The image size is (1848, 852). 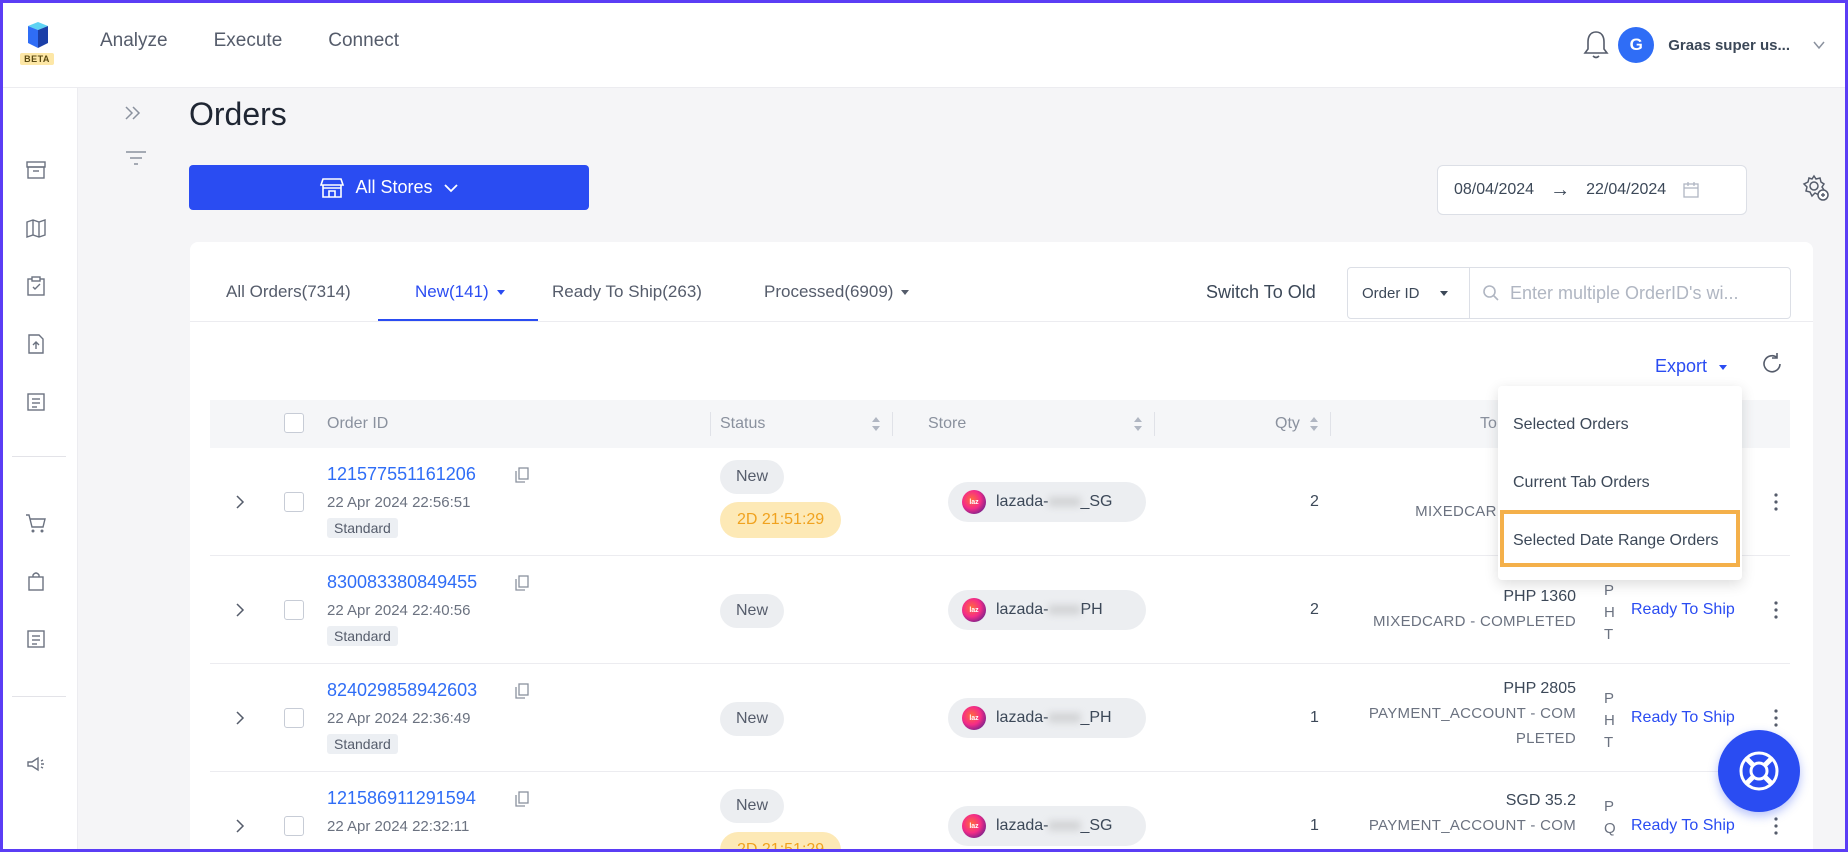 I want to click on shopping-bag-icon, so click(x=36, y=581).